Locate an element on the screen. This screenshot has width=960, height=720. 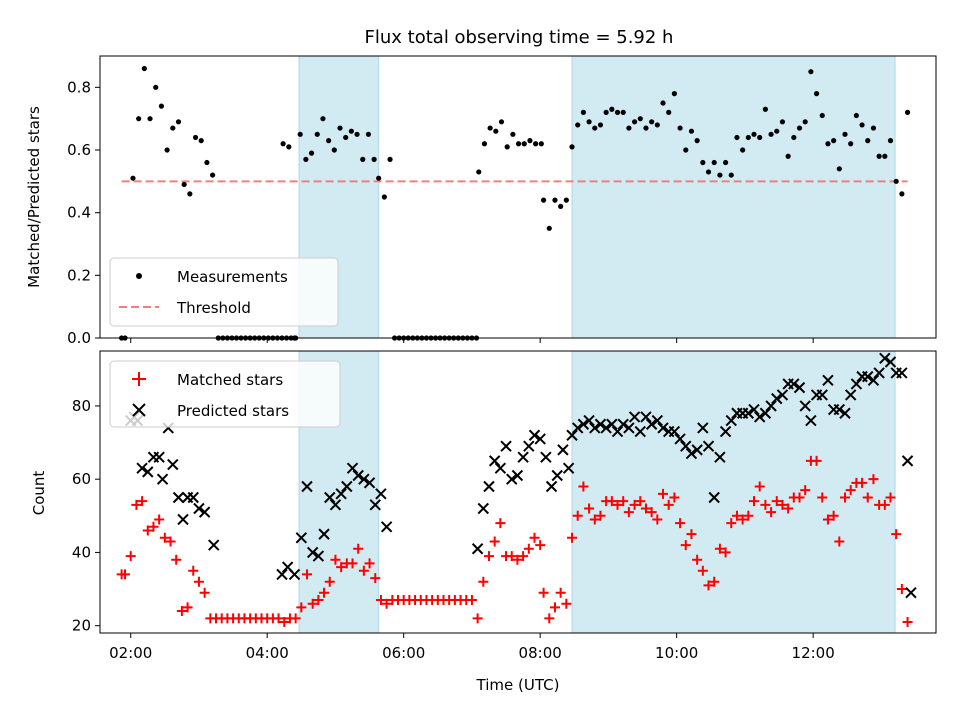
threshold-legend-label: Threshold is located at coordinates (213, 308).